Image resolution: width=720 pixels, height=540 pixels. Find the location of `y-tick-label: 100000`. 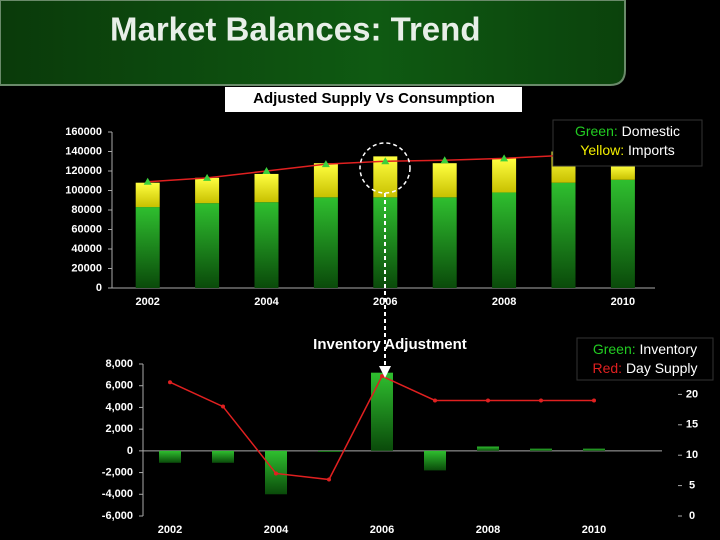

y-tick-label: 100000 is located at coordinates (83, 190).